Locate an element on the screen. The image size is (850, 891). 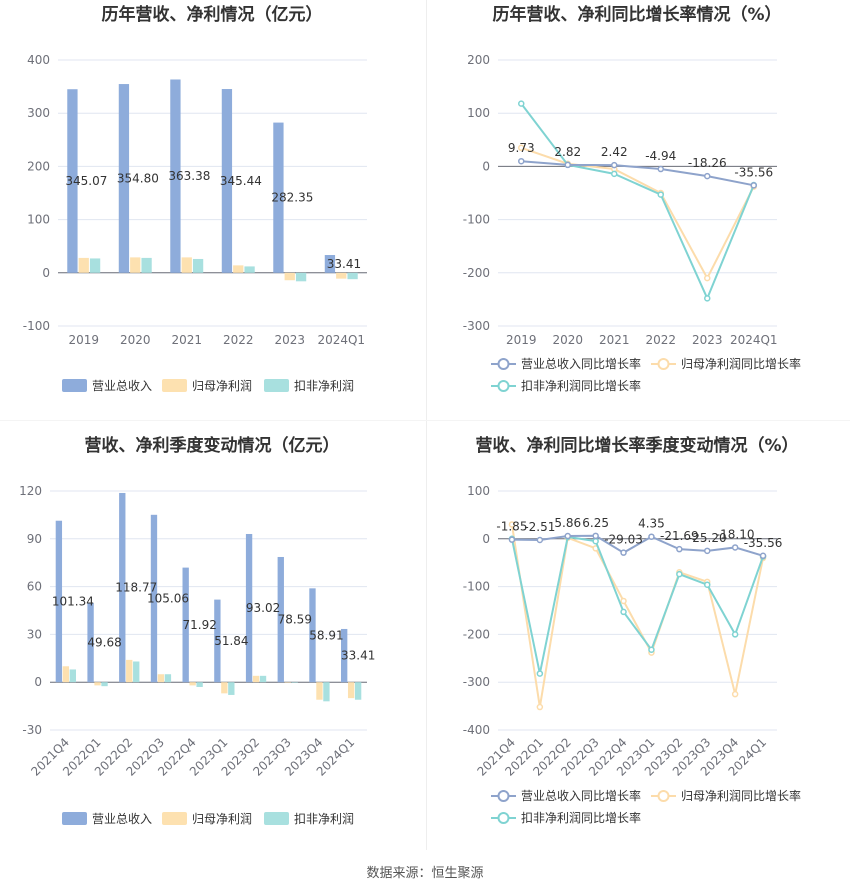
x-tick-label: 2023 is located at coordinates (289, 340).